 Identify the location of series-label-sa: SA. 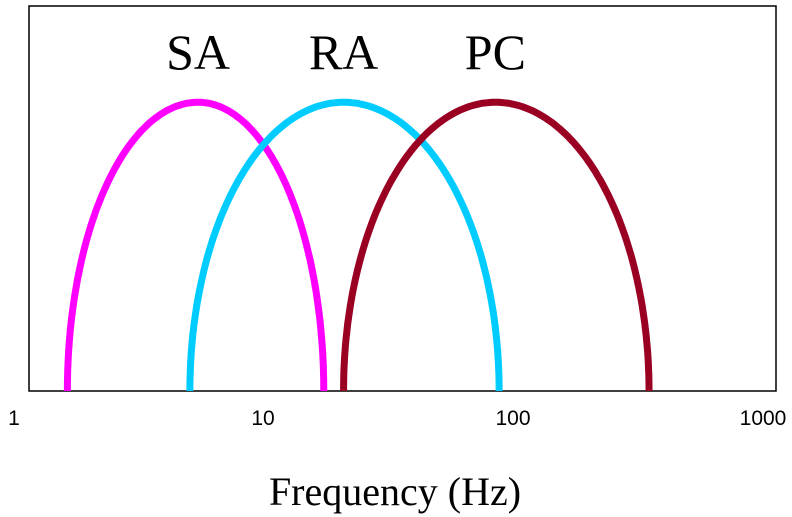
(198, 52).